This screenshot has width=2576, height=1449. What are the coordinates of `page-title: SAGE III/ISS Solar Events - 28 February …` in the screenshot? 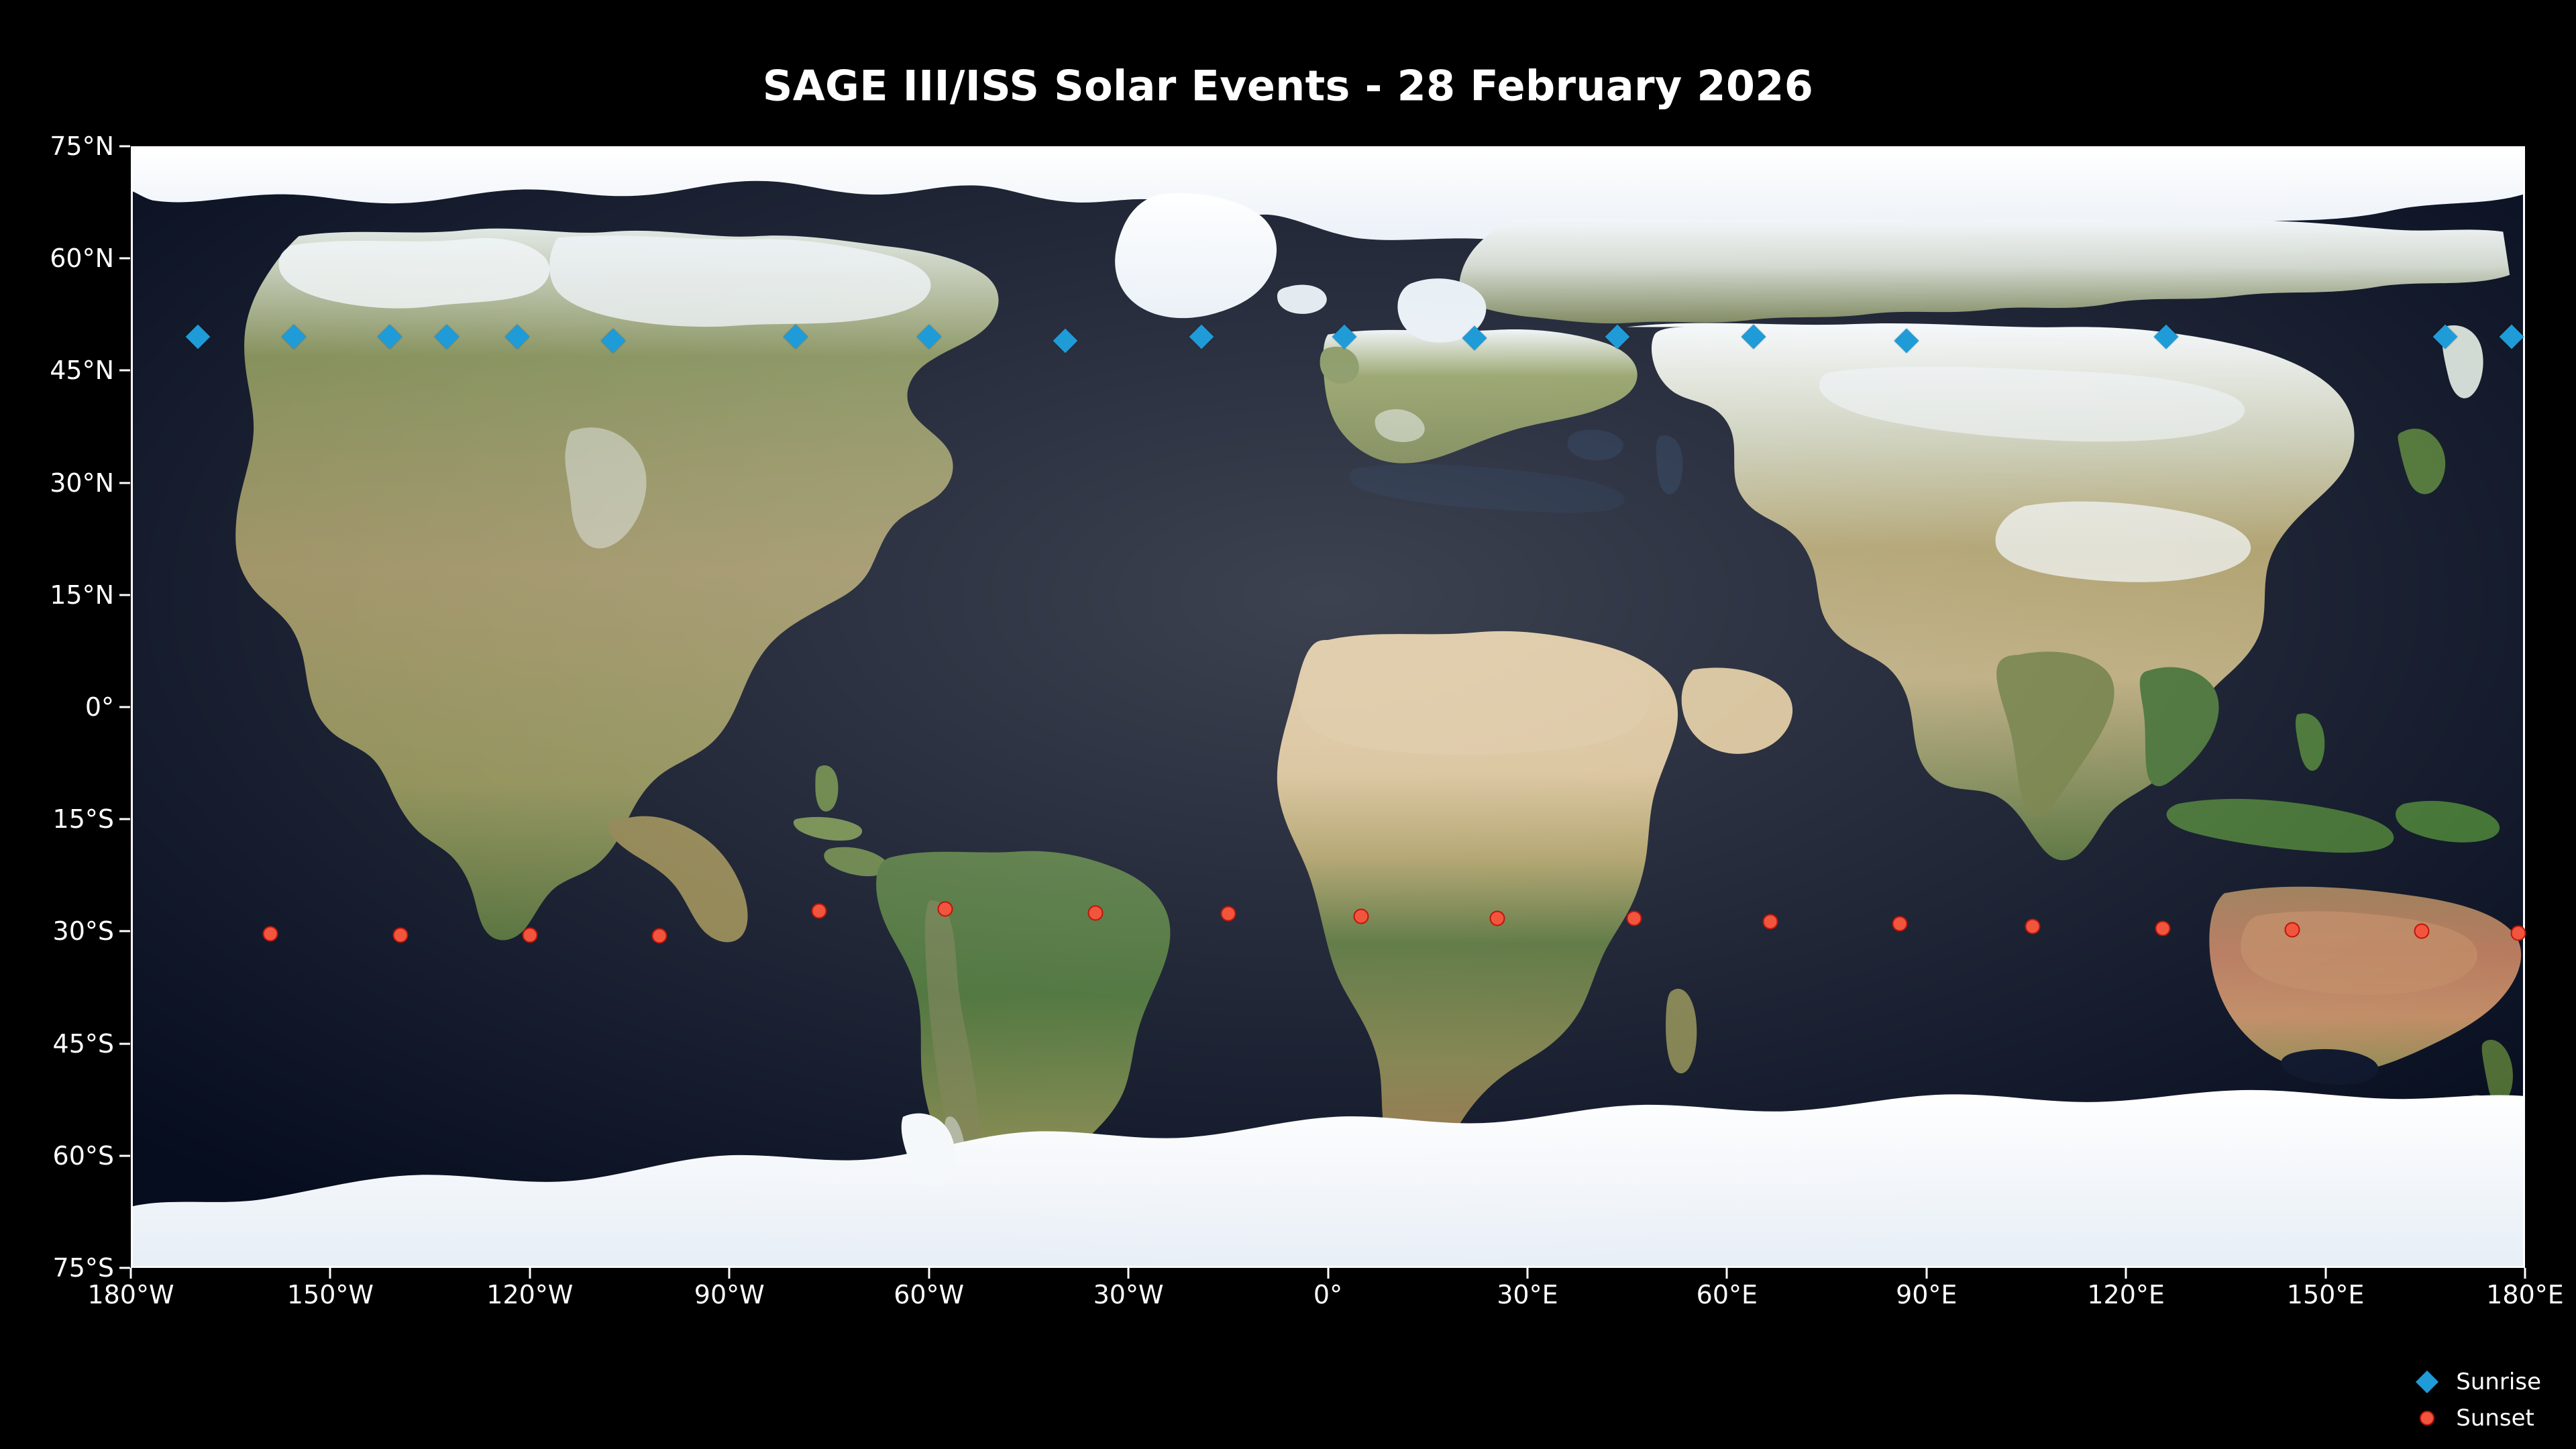 It's located at (1288, 86).